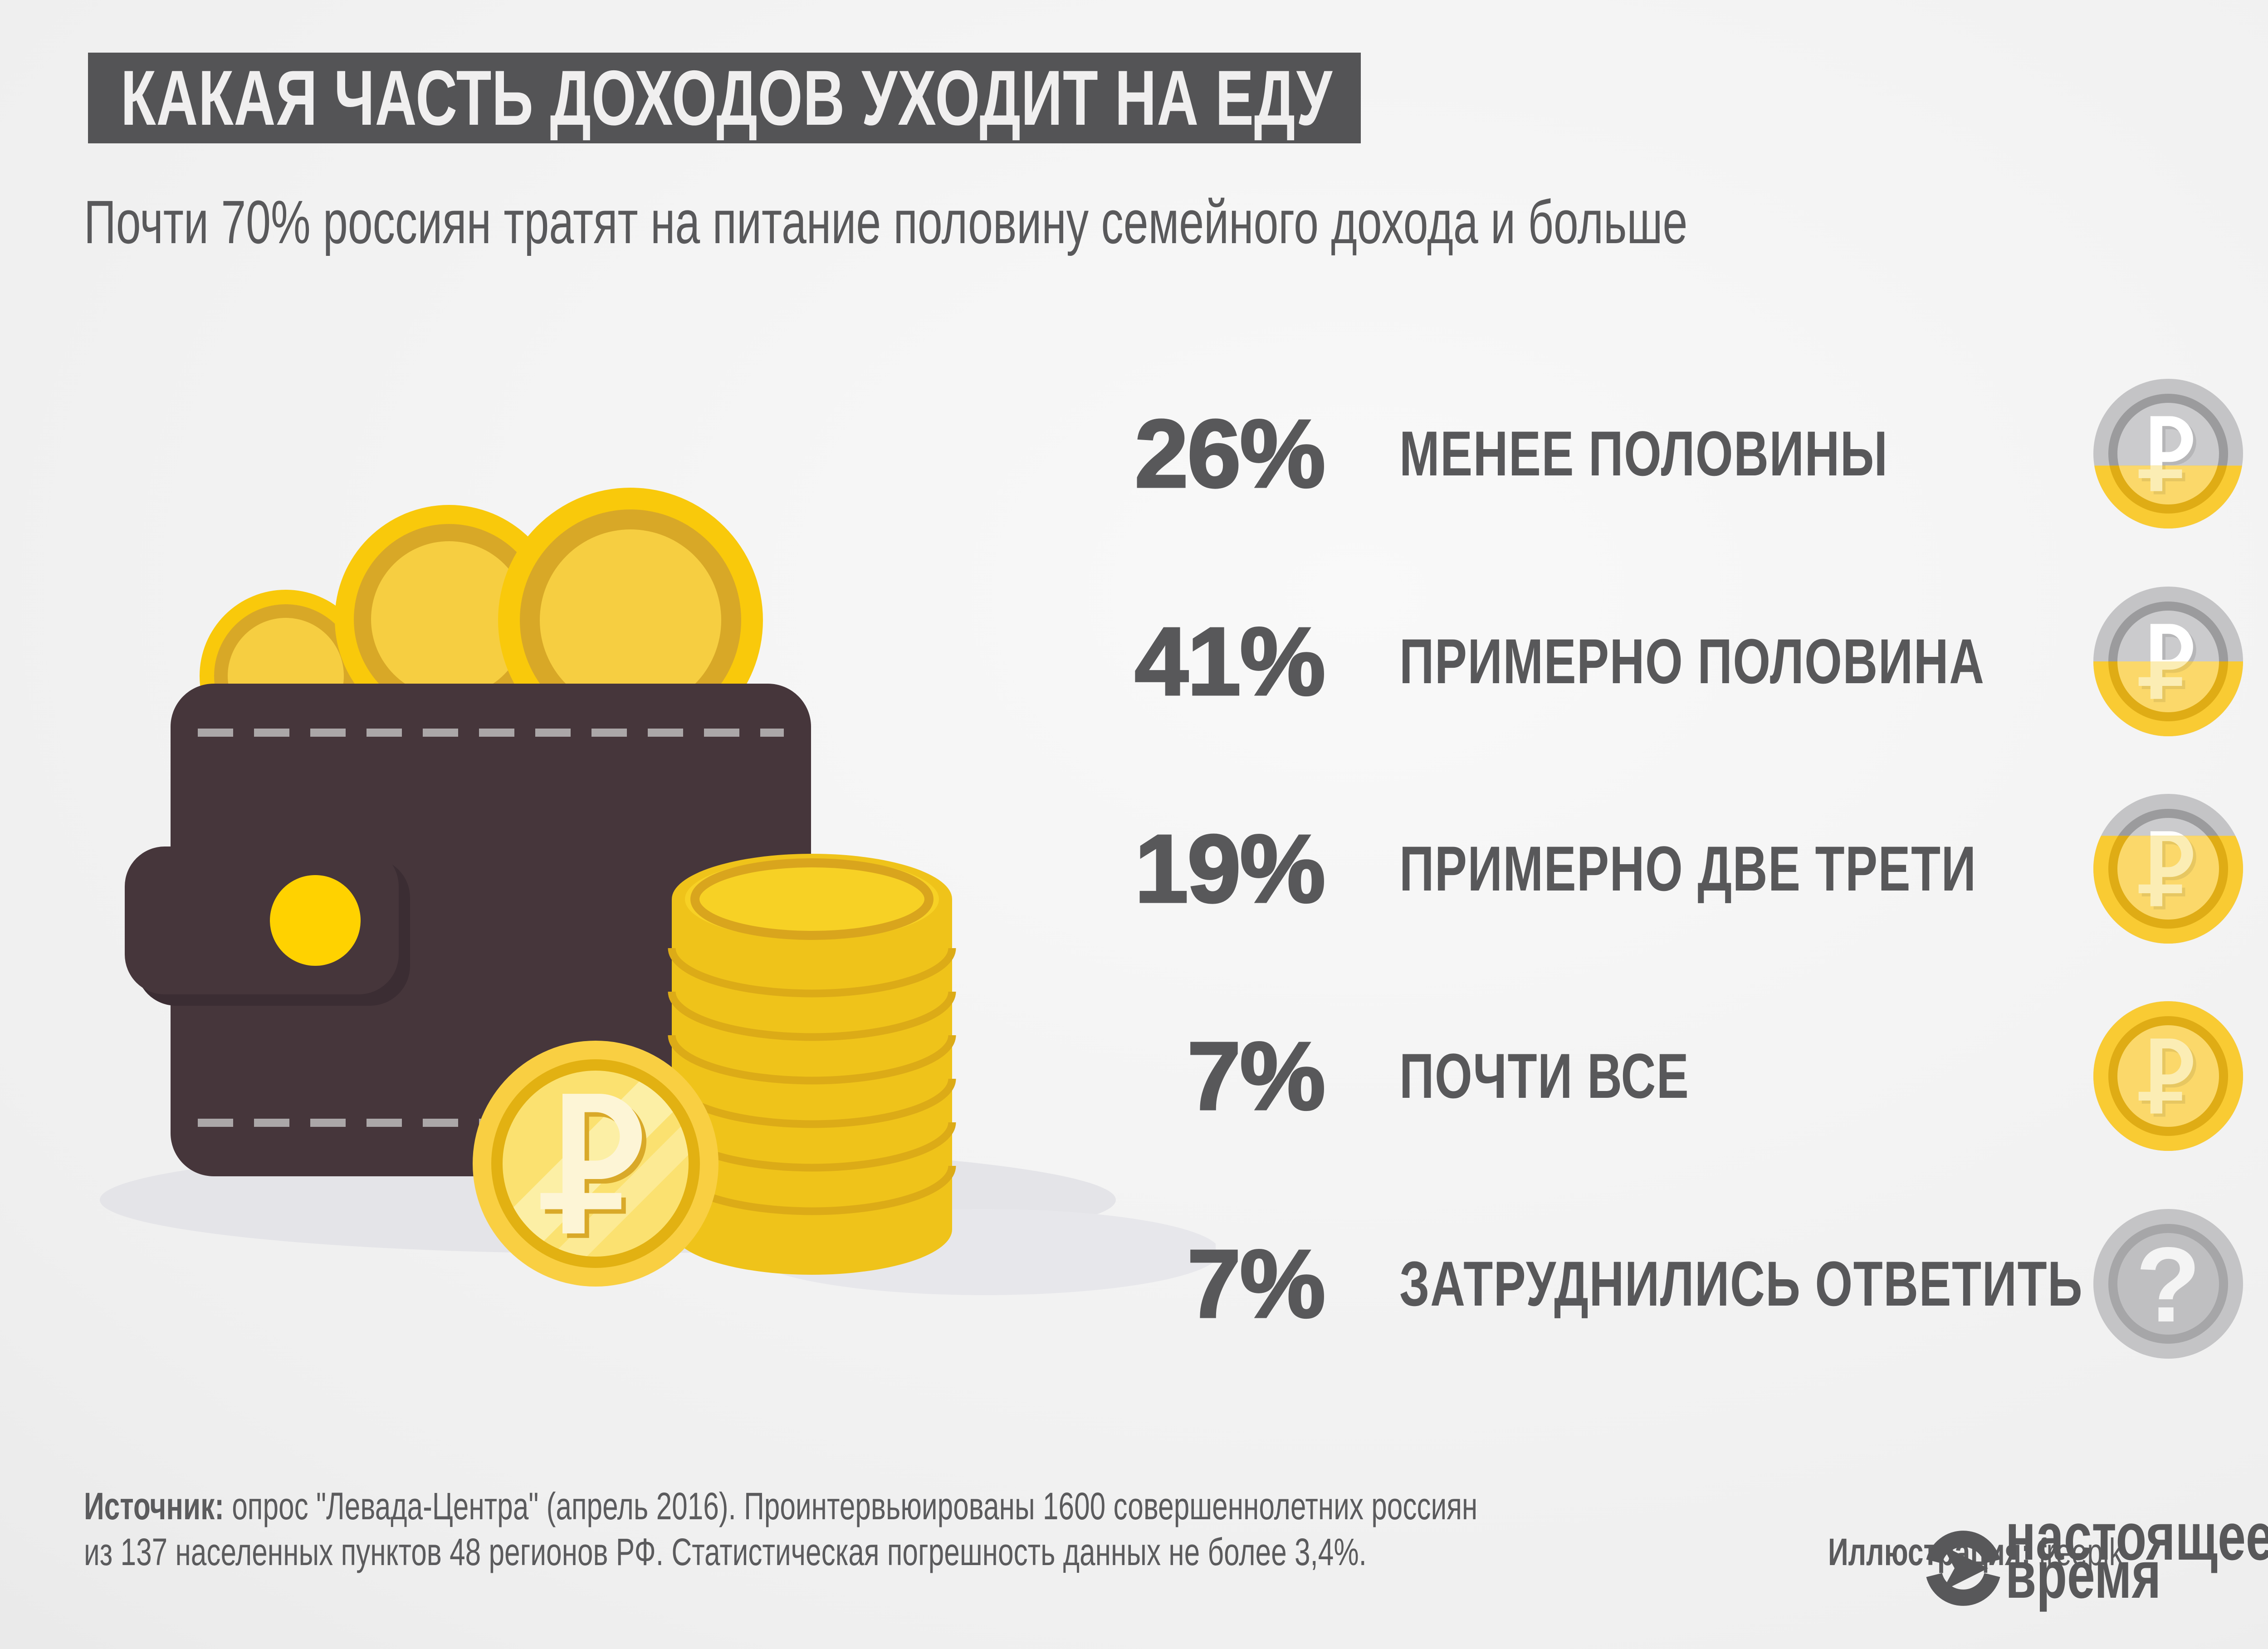 This screenshot has width=2268, height=1649. What do you see at coordinates (316, 920) in the screenshot?
I see `wallet-button-icon` at bounding box center [316, 920].